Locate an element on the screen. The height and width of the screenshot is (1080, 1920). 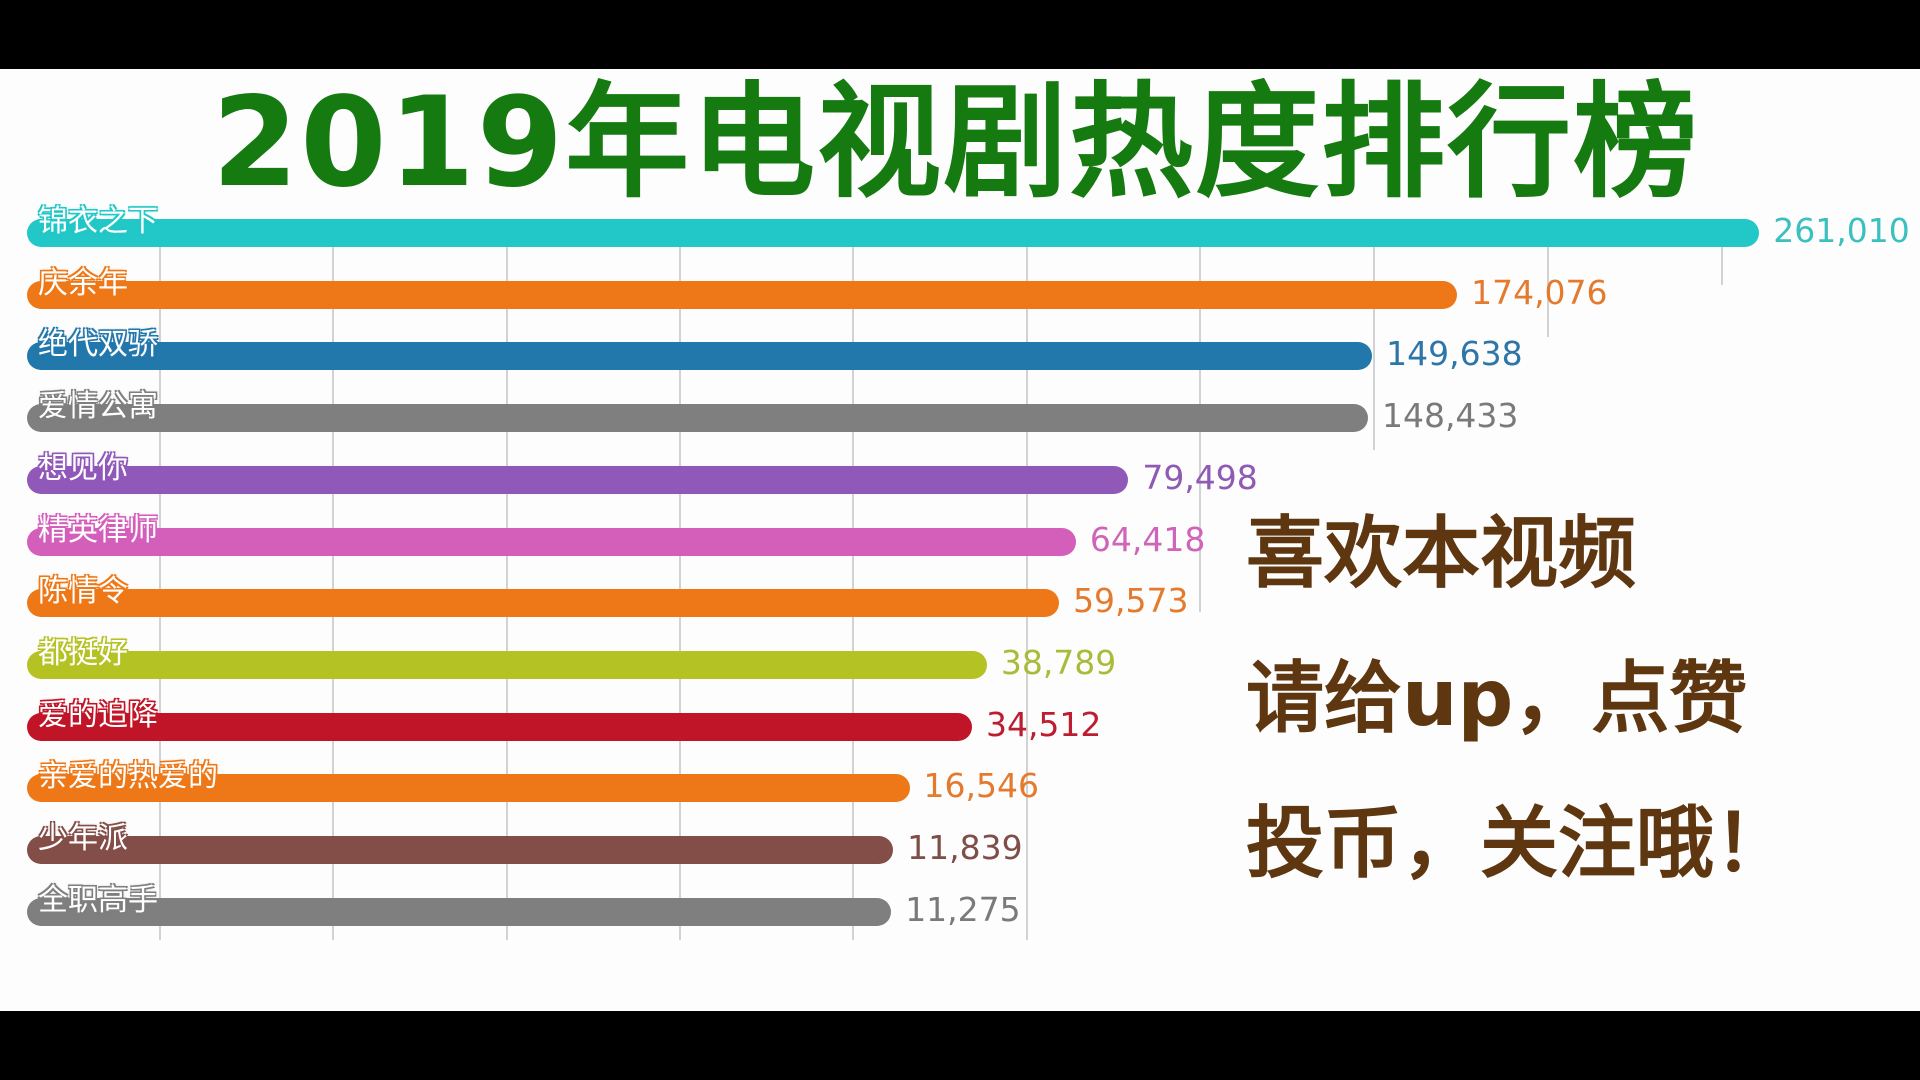
bar-row: 爱的追降 34,512 is located at coordinates (960, 719).